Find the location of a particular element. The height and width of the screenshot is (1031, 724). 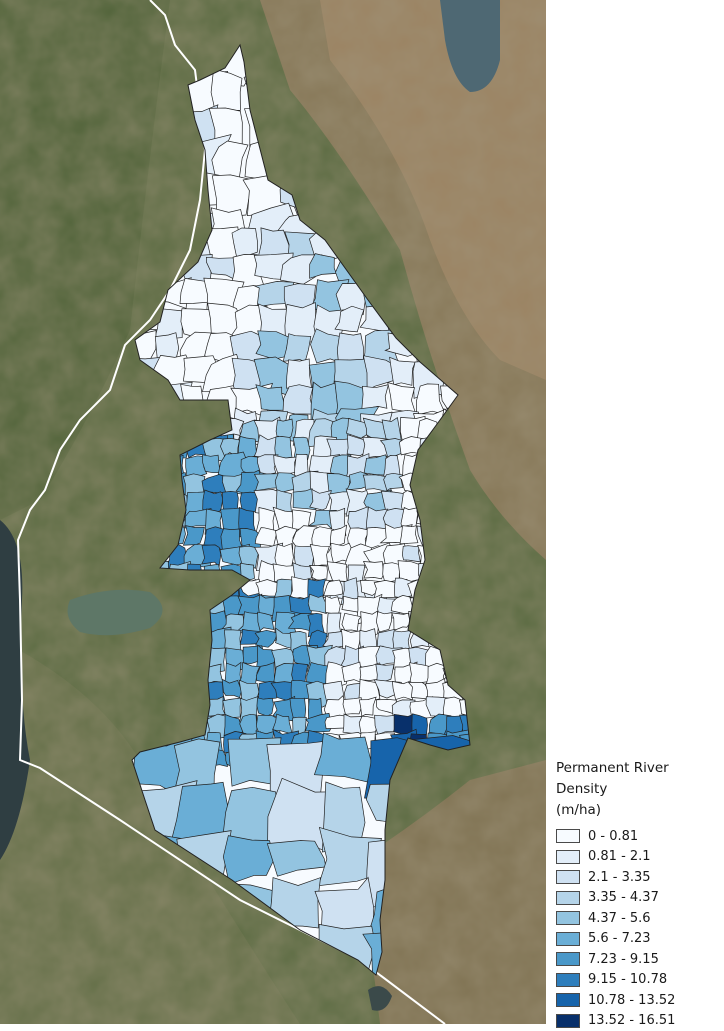

legend-item: 10.78 - 13.52 is located at coordinates (639, 1000).